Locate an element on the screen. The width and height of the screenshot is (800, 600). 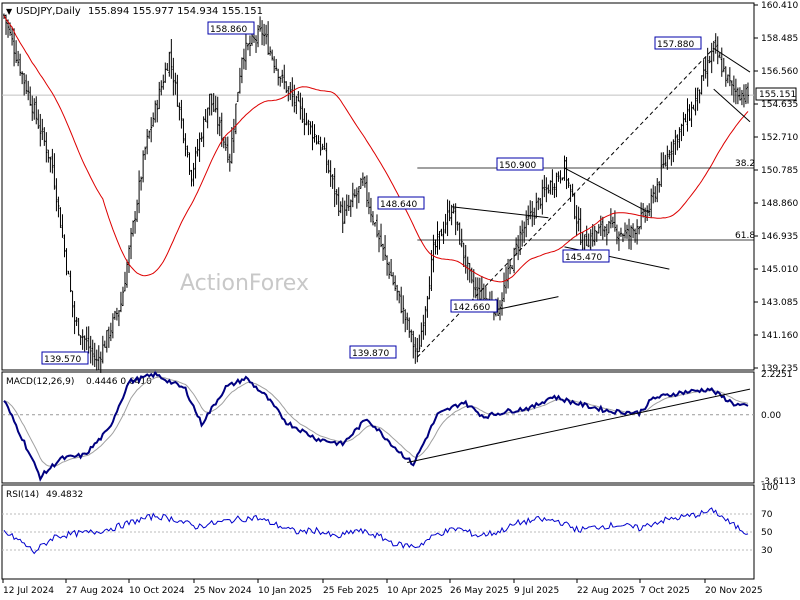
dropdown-triangle-icon: ▼ is located at coordinates (9, 11).